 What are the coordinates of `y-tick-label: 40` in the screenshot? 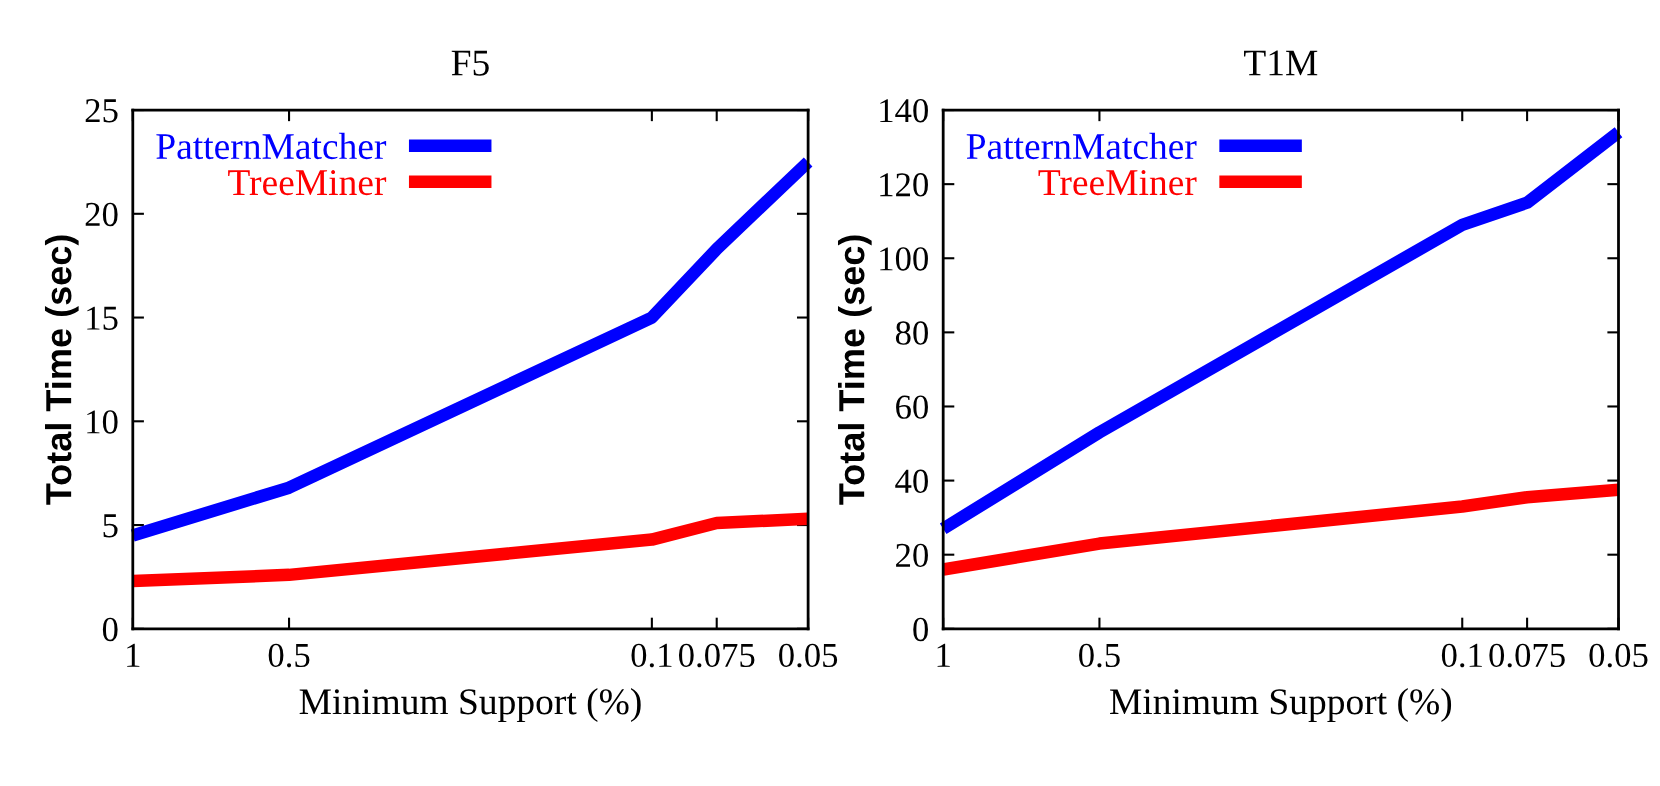 It's located at (911, 481).